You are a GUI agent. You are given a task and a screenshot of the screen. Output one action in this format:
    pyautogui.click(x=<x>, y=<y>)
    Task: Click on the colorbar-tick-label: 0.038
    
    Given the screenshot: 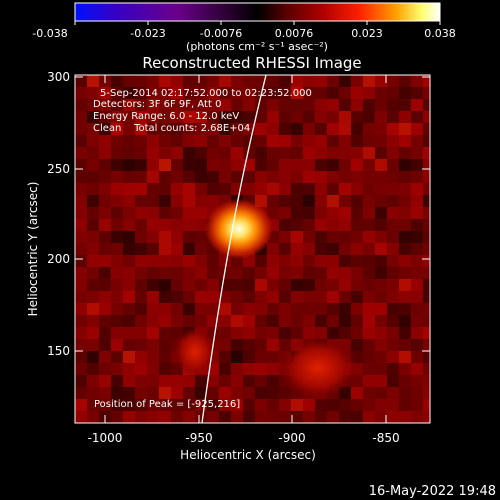 What is the action you would take?
    pyautogui.click(x=440, y=33)
    